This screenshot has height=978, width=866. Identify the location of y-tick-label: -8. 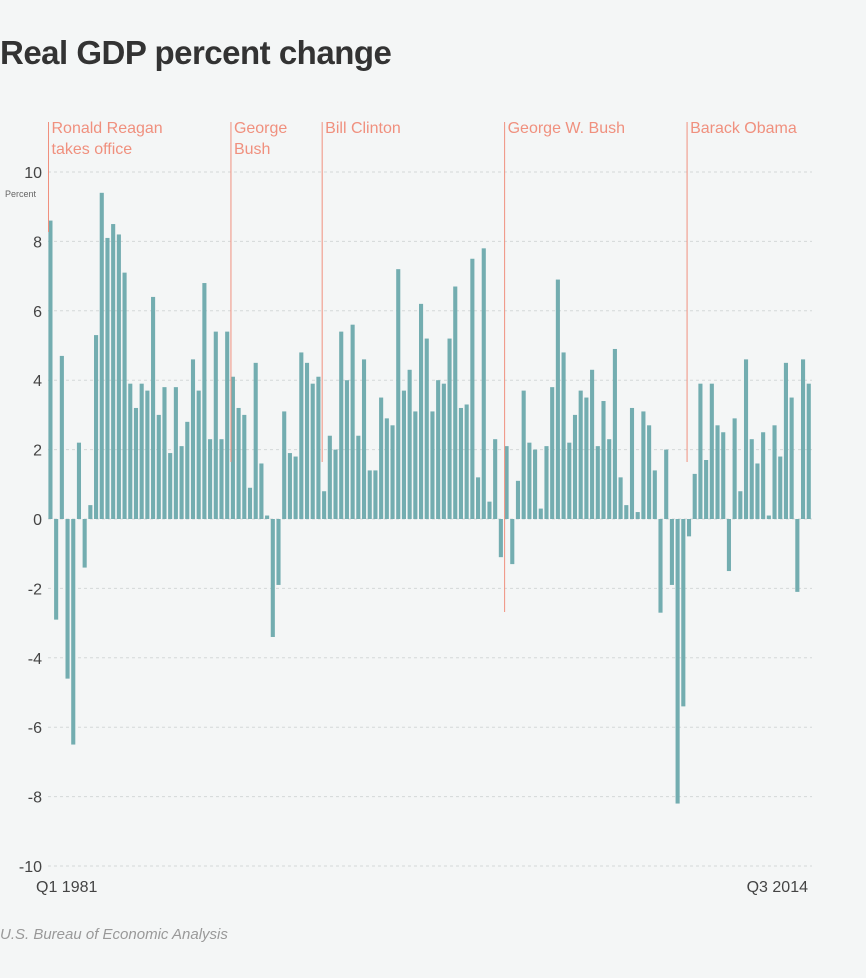
(35, 798).